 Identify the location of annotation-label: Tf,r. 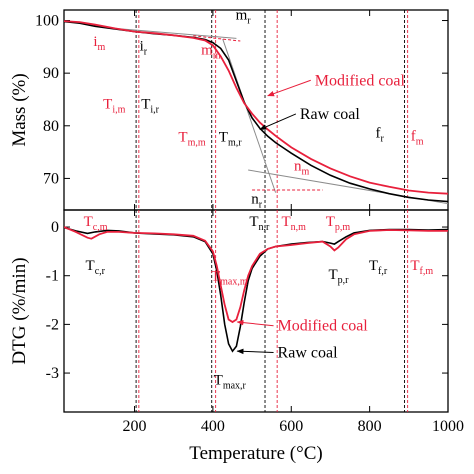
(378, 267).